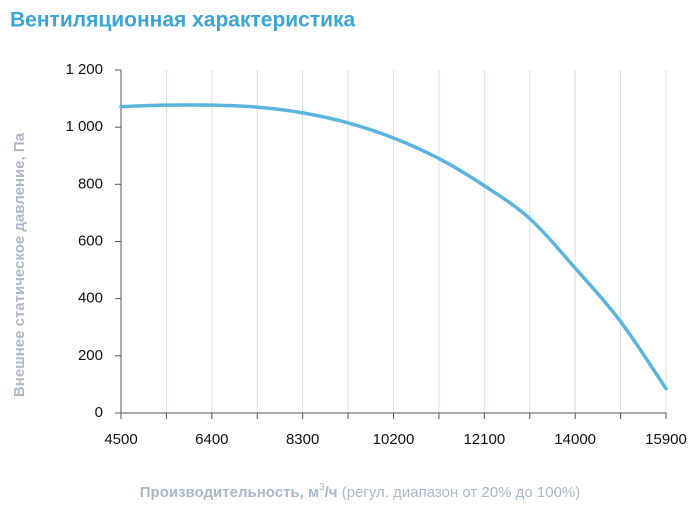 This screenshot has width=700, height=516. Describe the element at coordinates (394, 439) in the screenshot. I see `x-tick-label: 10200` at that location.